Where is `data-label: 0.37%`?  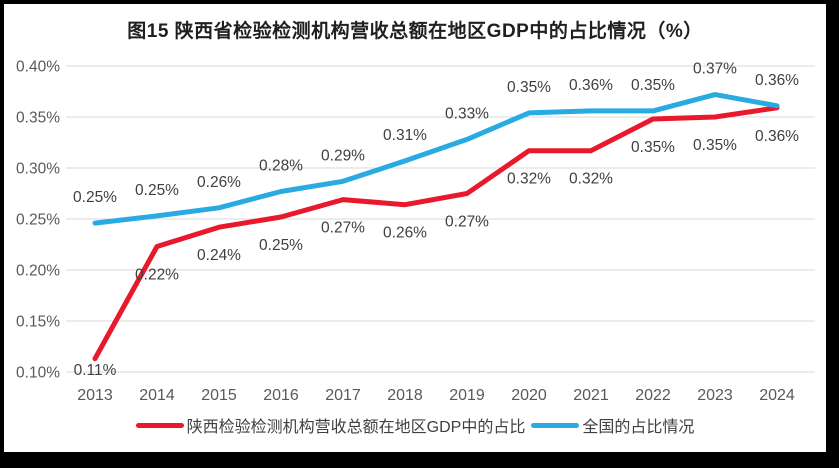 data-label: 0.37% is located at coordinates (715, 69).